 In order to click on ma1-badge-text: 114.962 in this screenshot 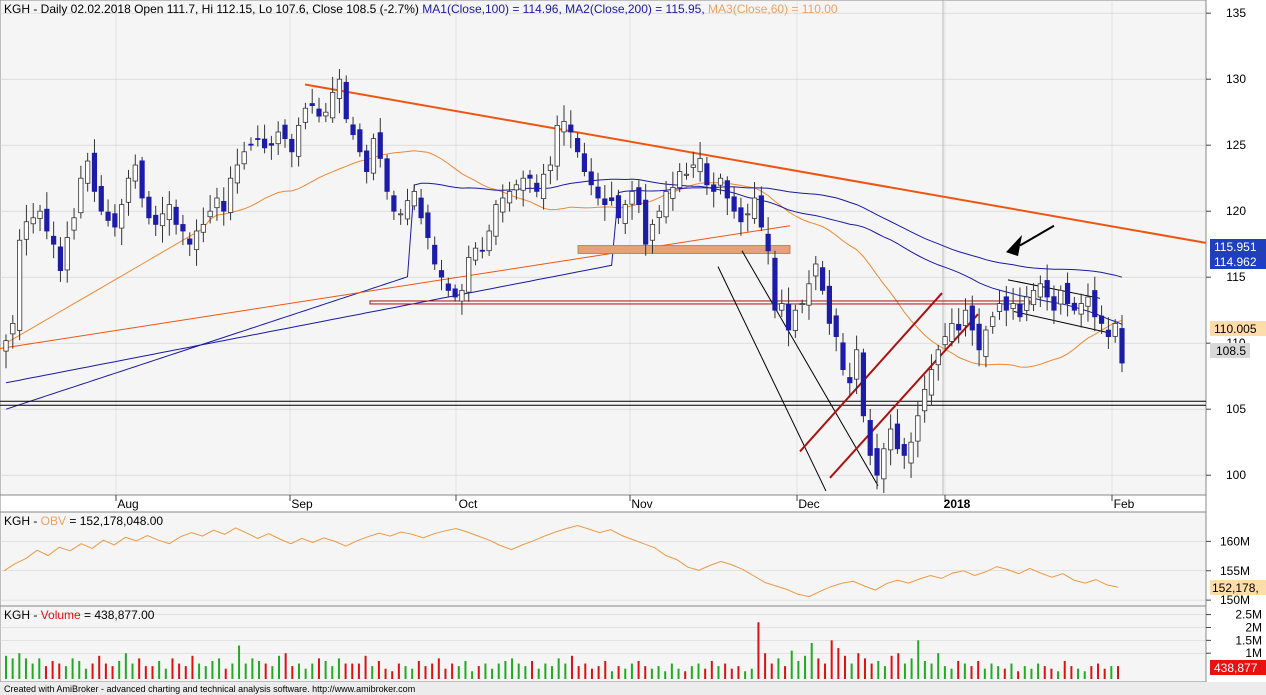, I will do `click(1235, 262)`.